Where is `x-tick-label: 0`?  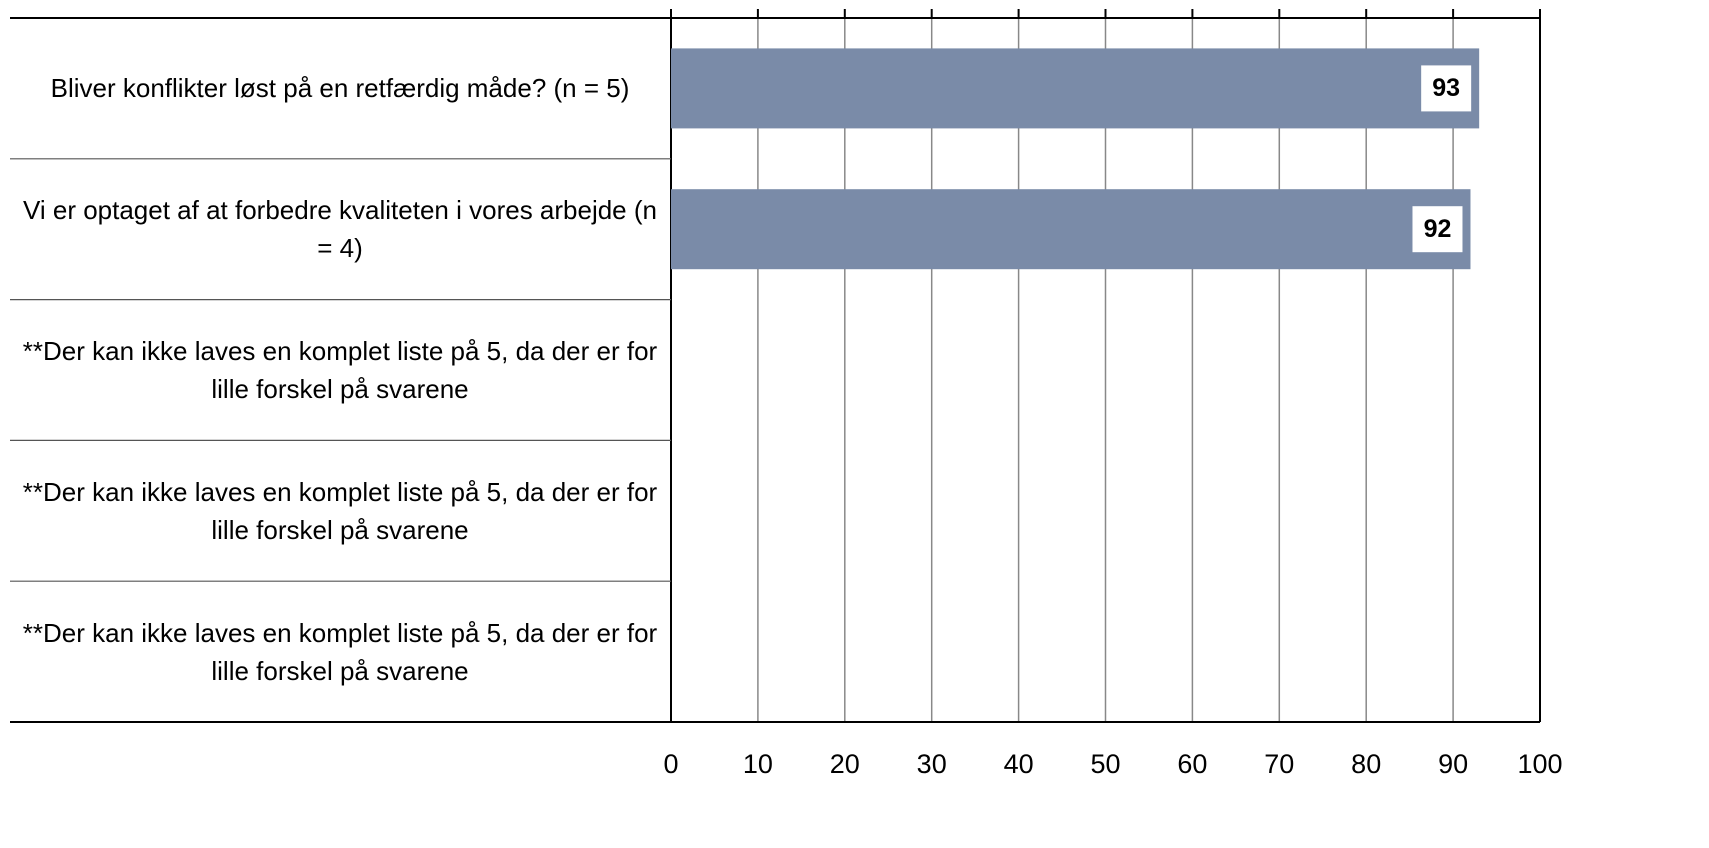
x-tick-label: 0 is located at coordinates (670, 764).